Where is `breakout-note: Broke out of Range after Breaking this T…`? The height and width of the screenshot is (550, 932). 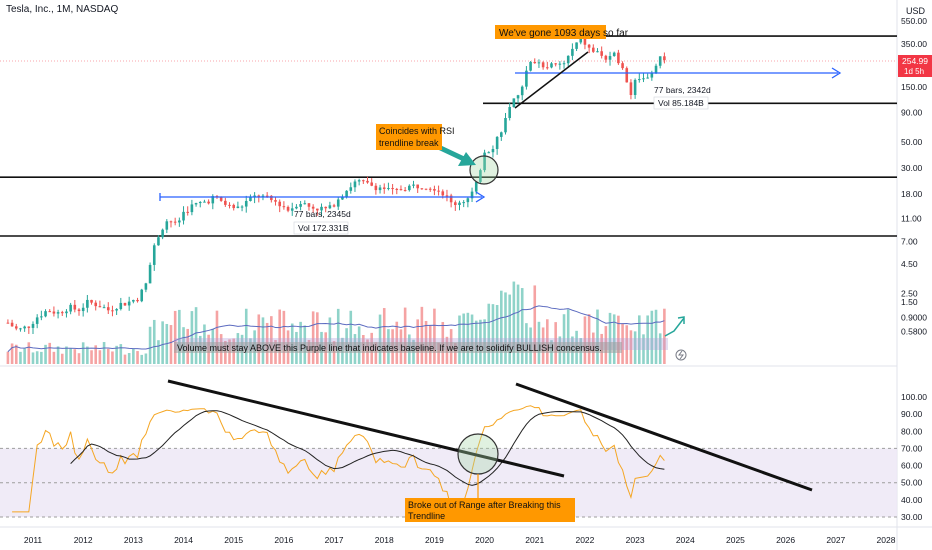 breakout-note: Broke out of Range after Breaking this T… is located at coordinates (490, 510).